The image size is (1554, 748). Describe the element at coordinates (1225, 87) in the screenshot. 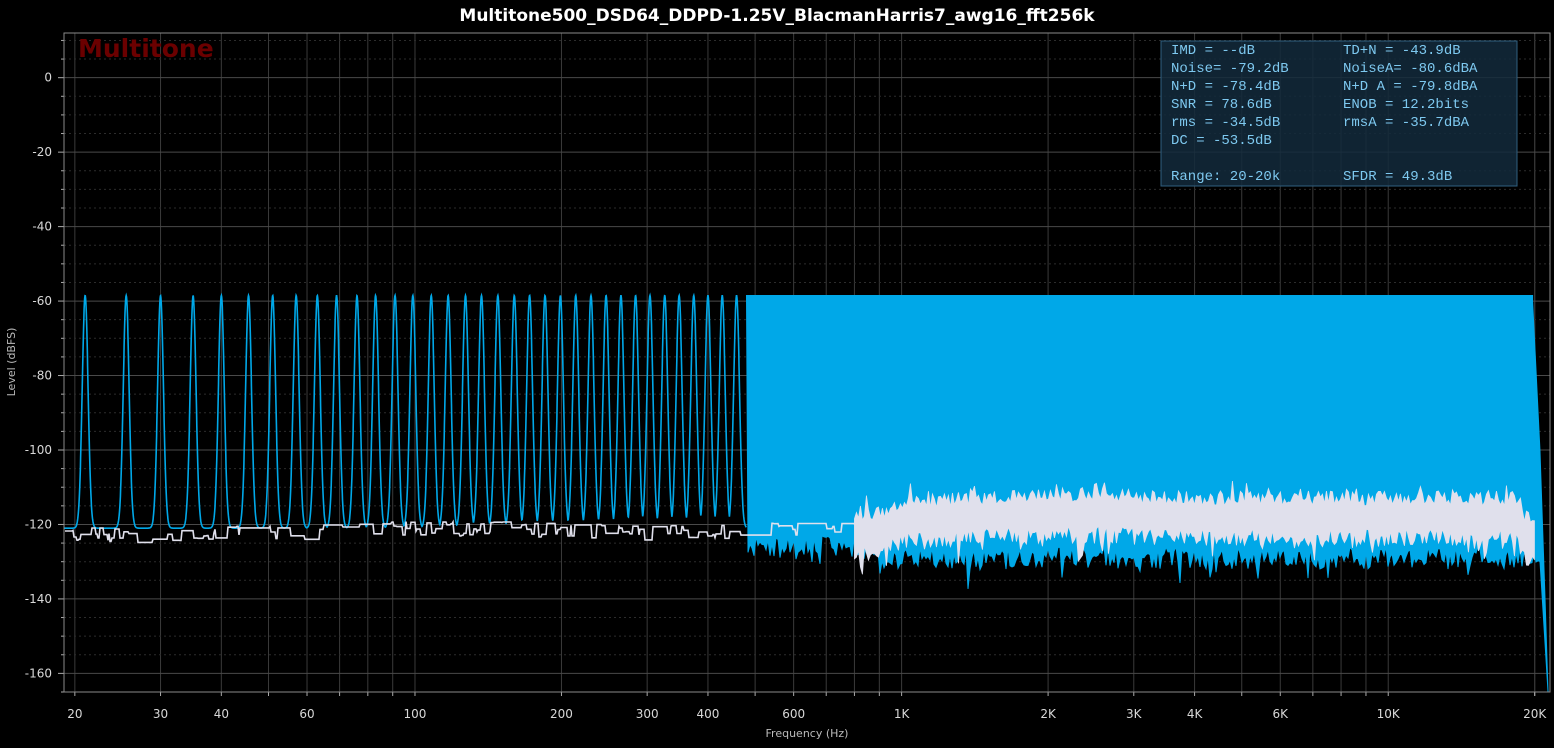

I see `stats-left-2: N+D = -78.4dB` at that location.